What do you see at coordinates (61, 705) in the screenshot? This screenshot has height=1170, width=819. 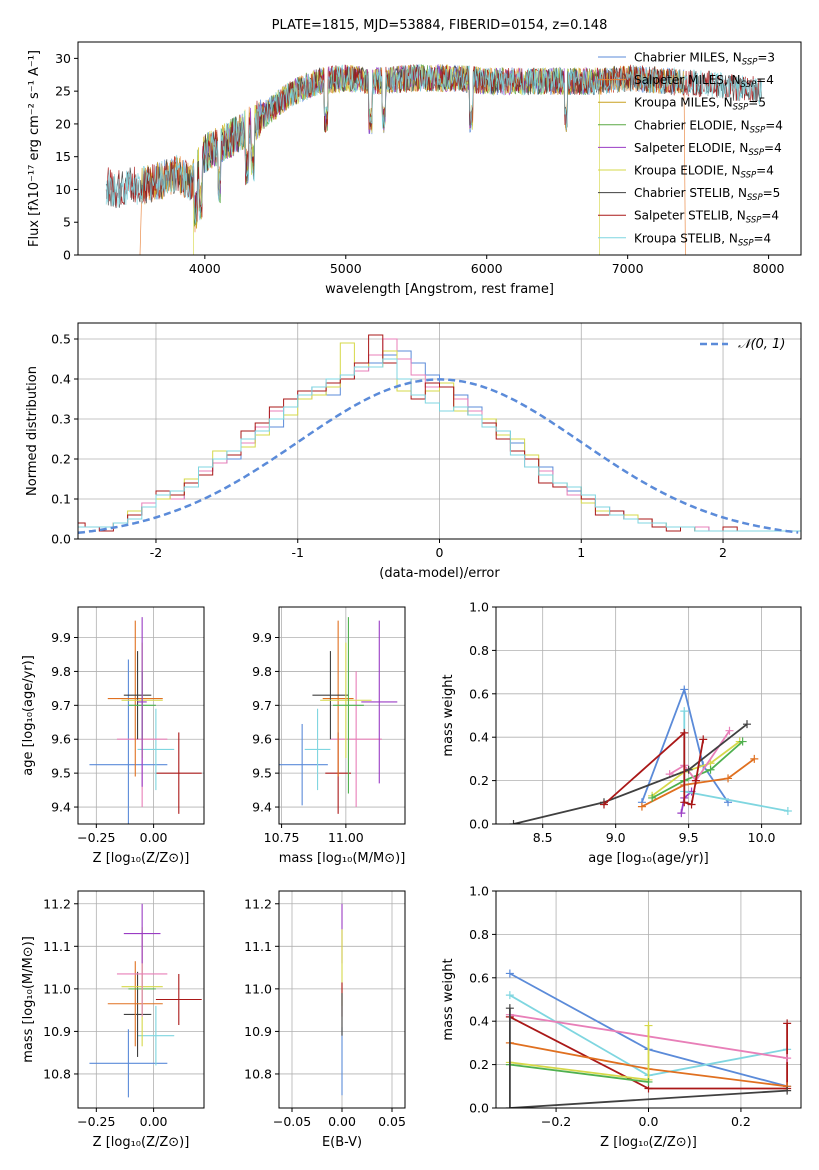 I see `y-tick-label: 9.7` at bounding box center [61, 705].